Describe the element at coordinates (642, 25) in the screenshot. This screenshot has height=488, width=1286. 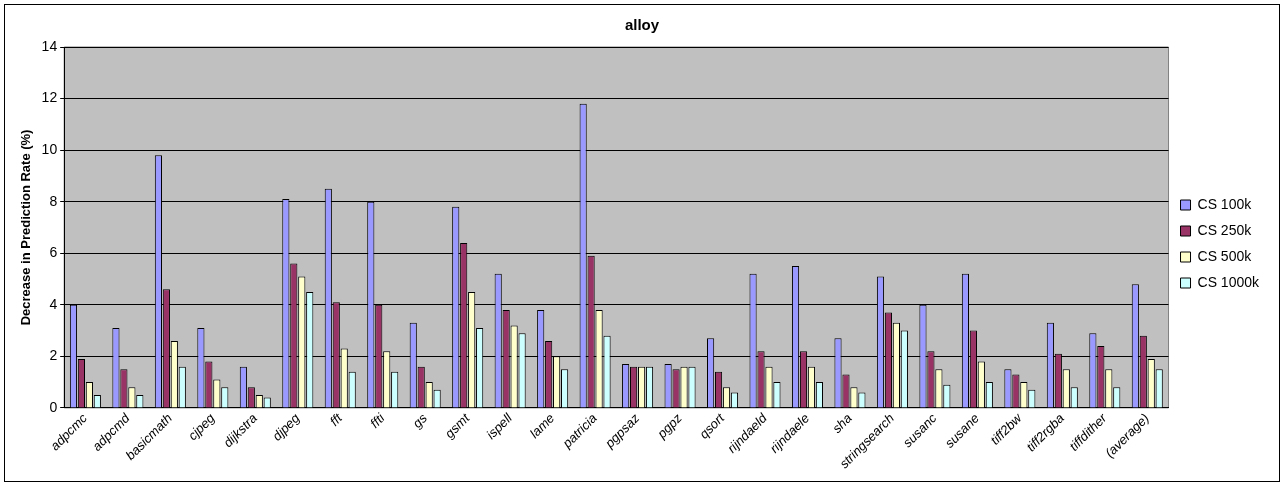
I see `chart-title: alloy` at that location.